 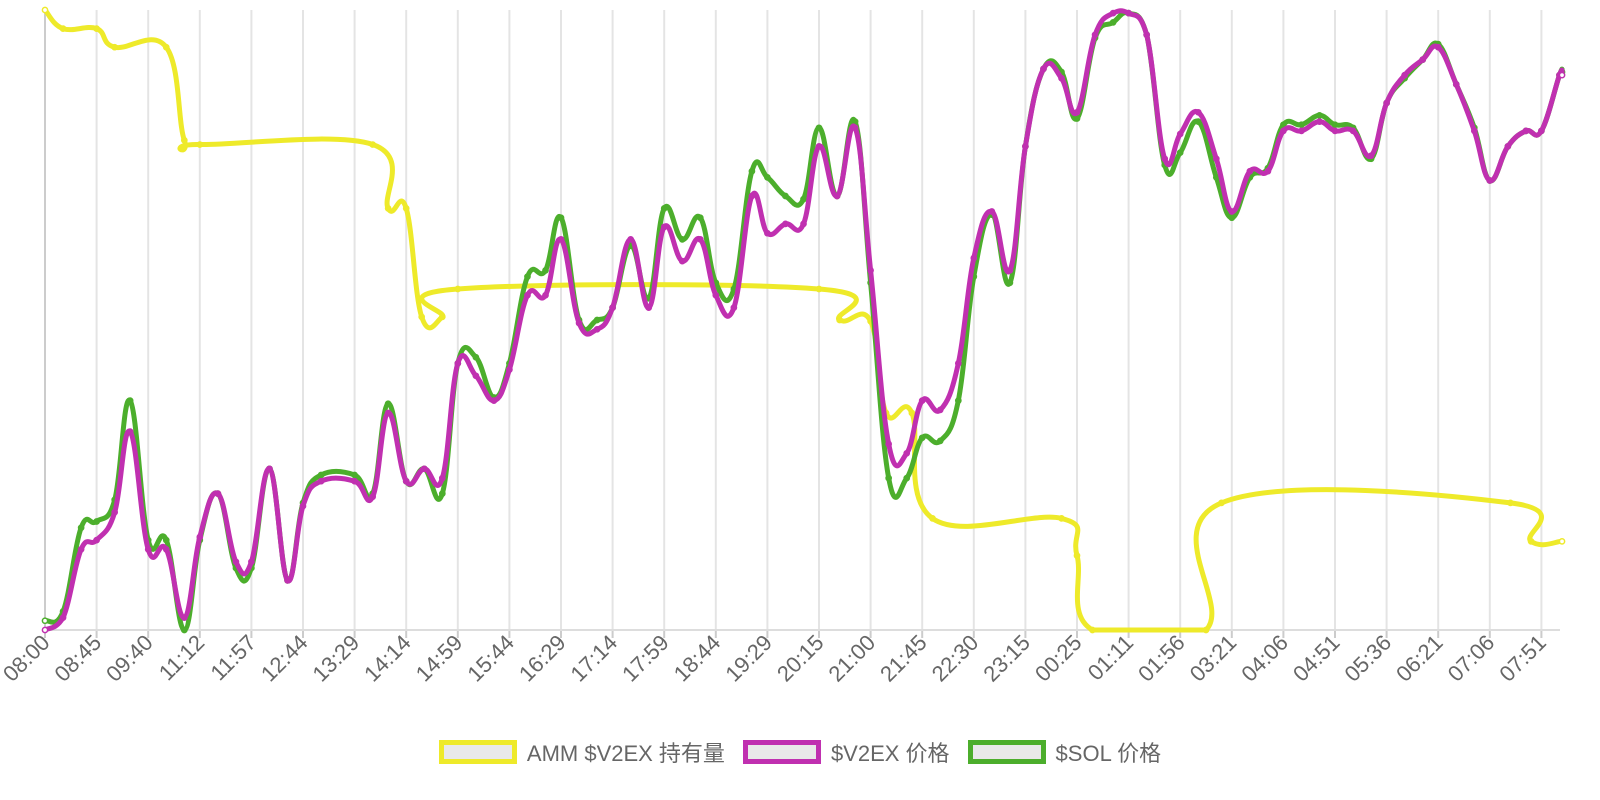 I want to click on legend-item-amm-holding: AMM $V2EX 持有量, so click(x=581, y=752).